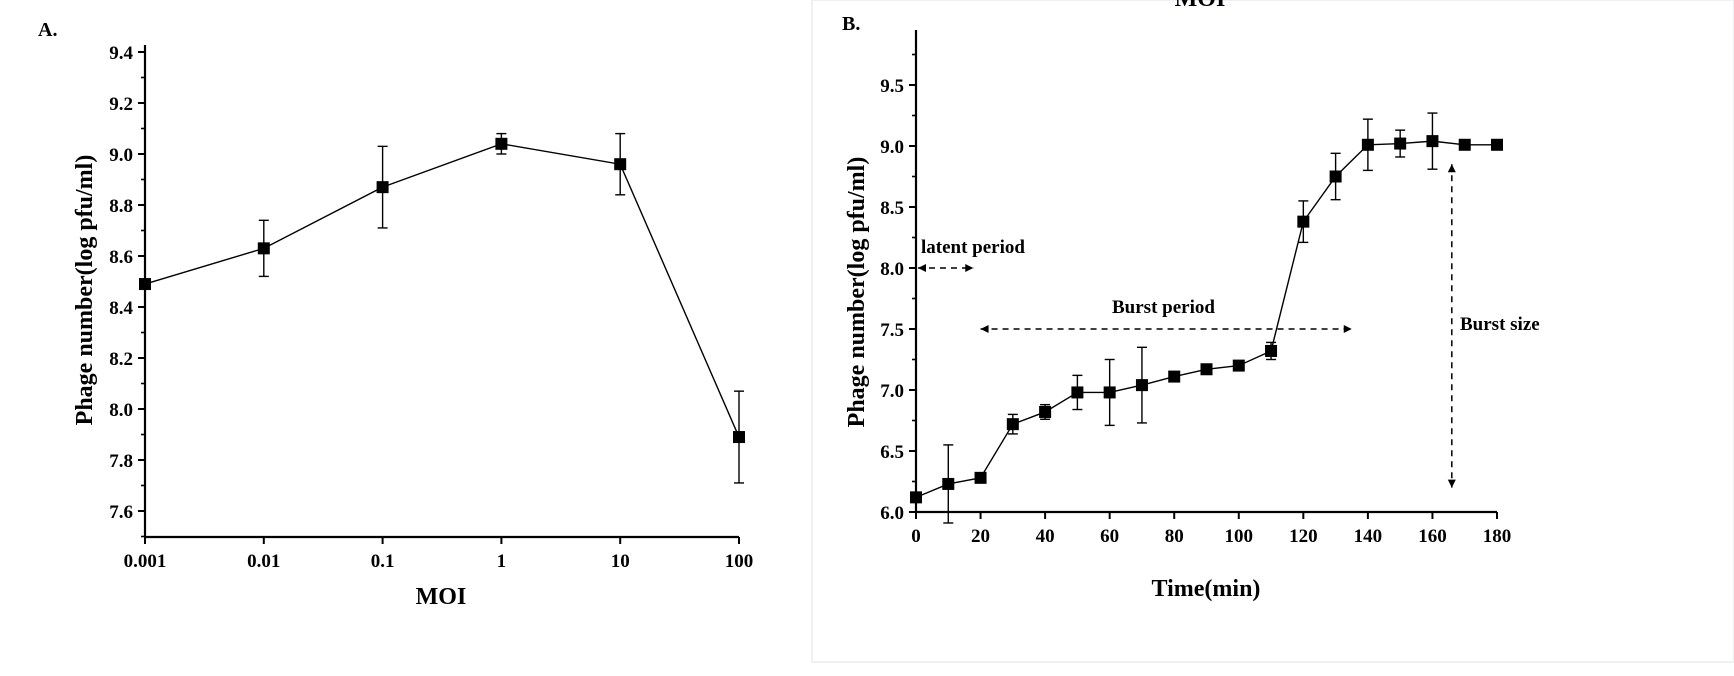  Describe the element at coordinates (916, 536) in the screenshot. I see `x-tick-label: 0` at that location.